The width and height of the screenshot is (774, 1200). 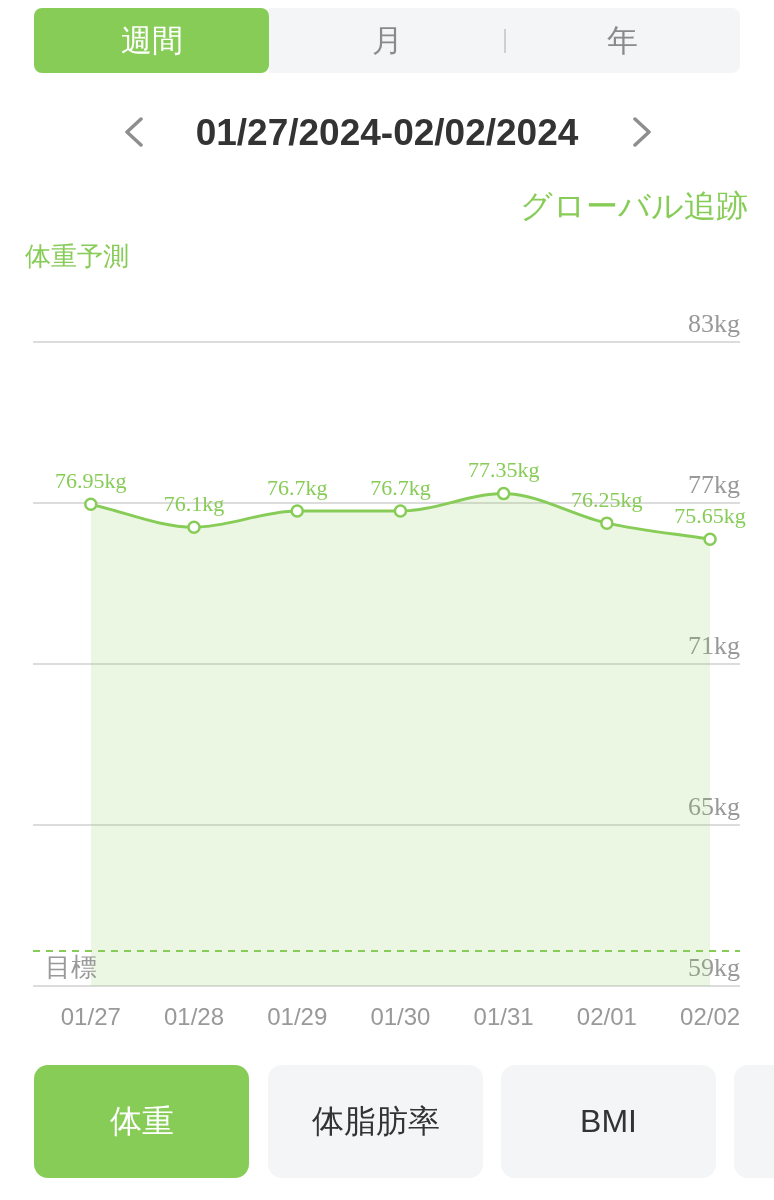 What do you see at coordinates (503, 1017) in the screenshot?
I see `x-tick-label: 01/31` at bounding box center [503, 1017].